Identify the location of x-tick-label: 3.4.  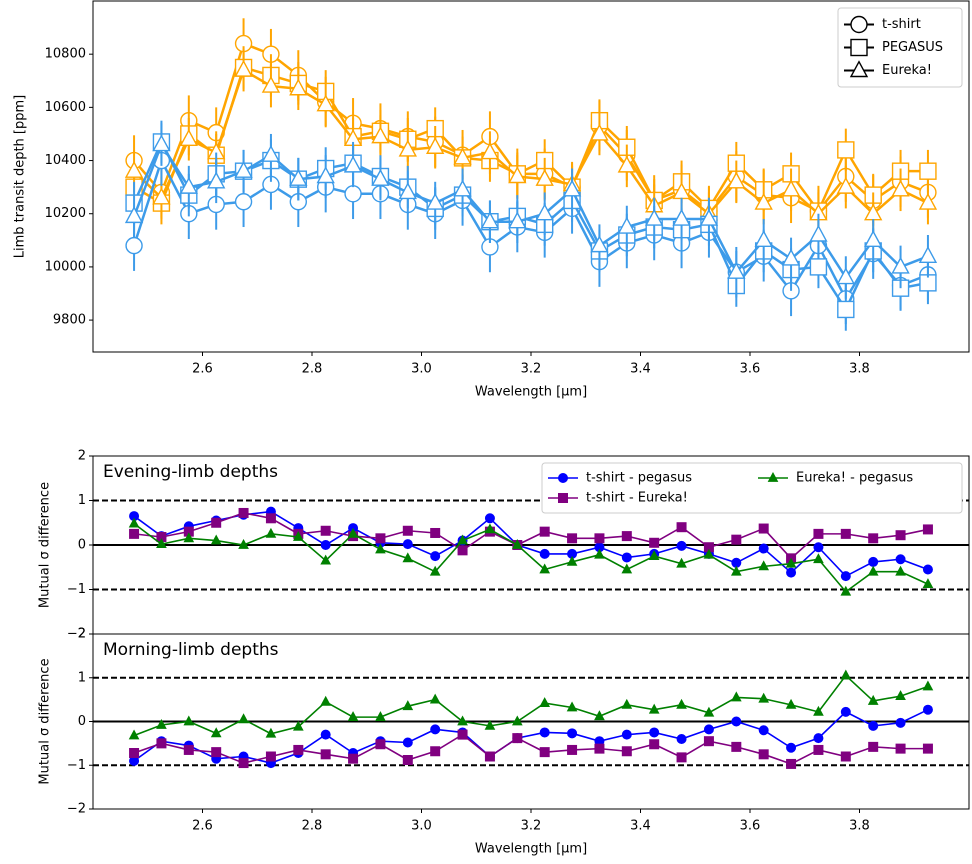
(640, 826).